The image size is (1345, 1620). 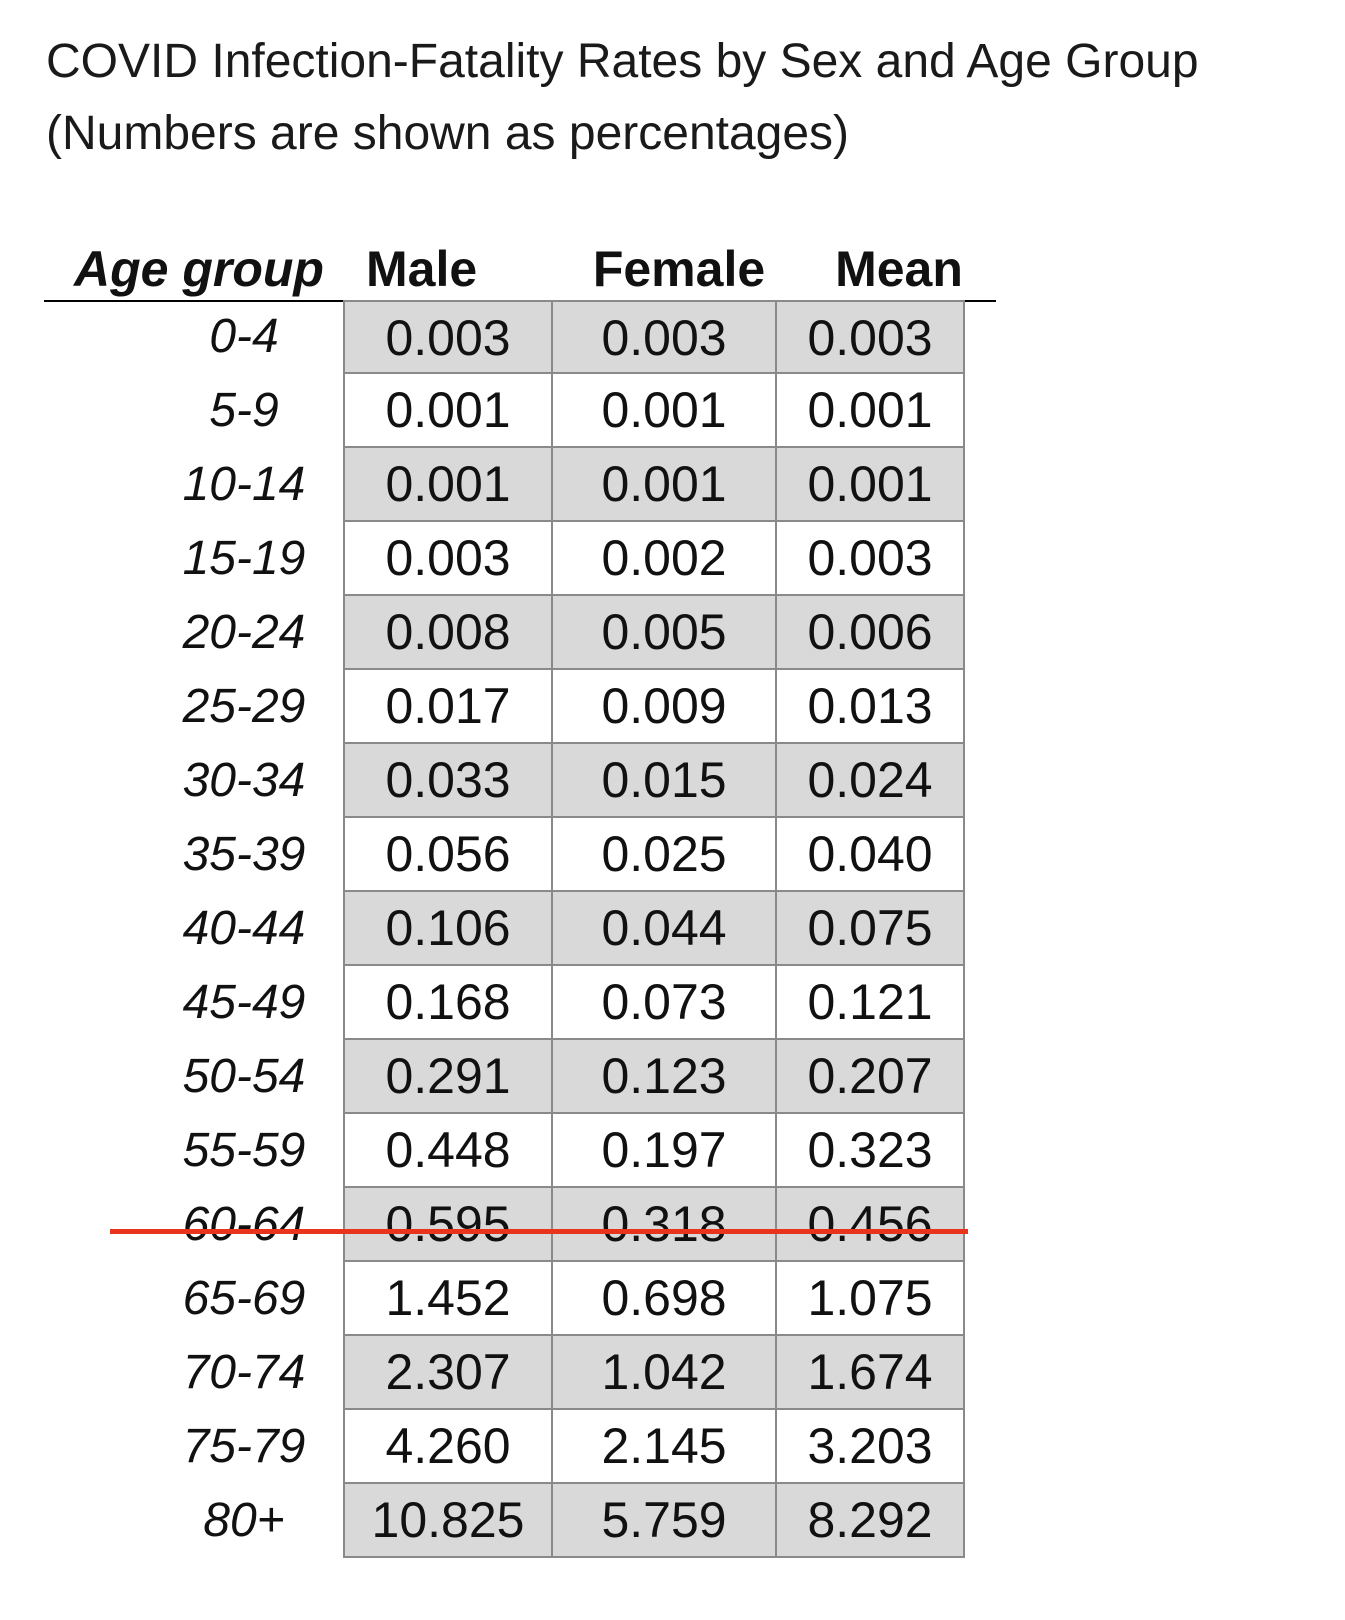 What do you see at coordinates (244, 632) in the screenshot?
I see `age-group-cell: 20-24` at bounding box center [244, 632].